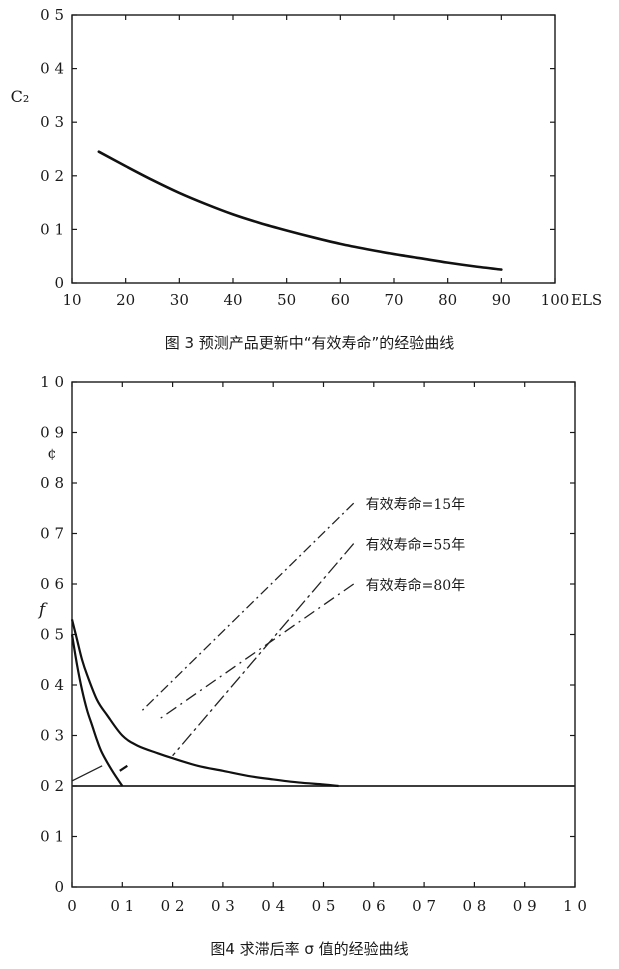  What do you see at coordinates (20, 96) in the screenshot?
I see `c1-y-axis-label: C₂` at bounding box center [20, 96].